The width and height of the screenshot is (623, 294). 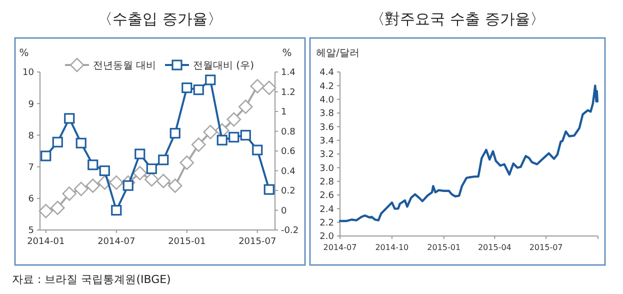 What do you see at coordinates (327, 73) in the screenshot?
I see `y-tick-label: 4.4` at bounding box center [327, 73].